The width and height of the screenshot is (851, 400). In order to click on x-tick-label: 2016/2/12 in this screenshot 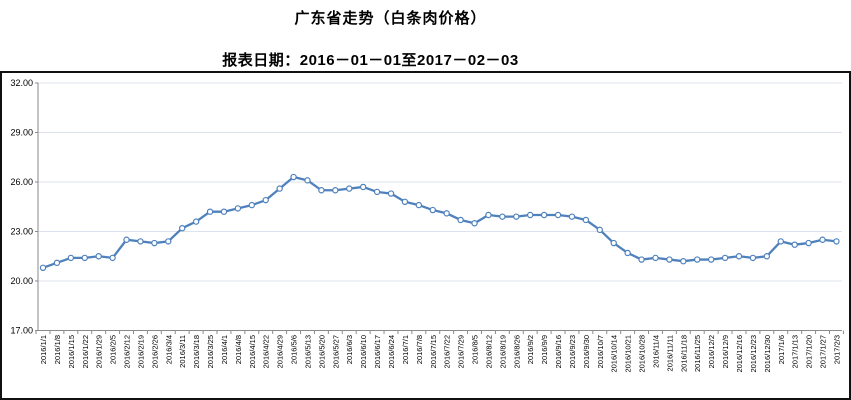, I will do `click(127, 351)`.